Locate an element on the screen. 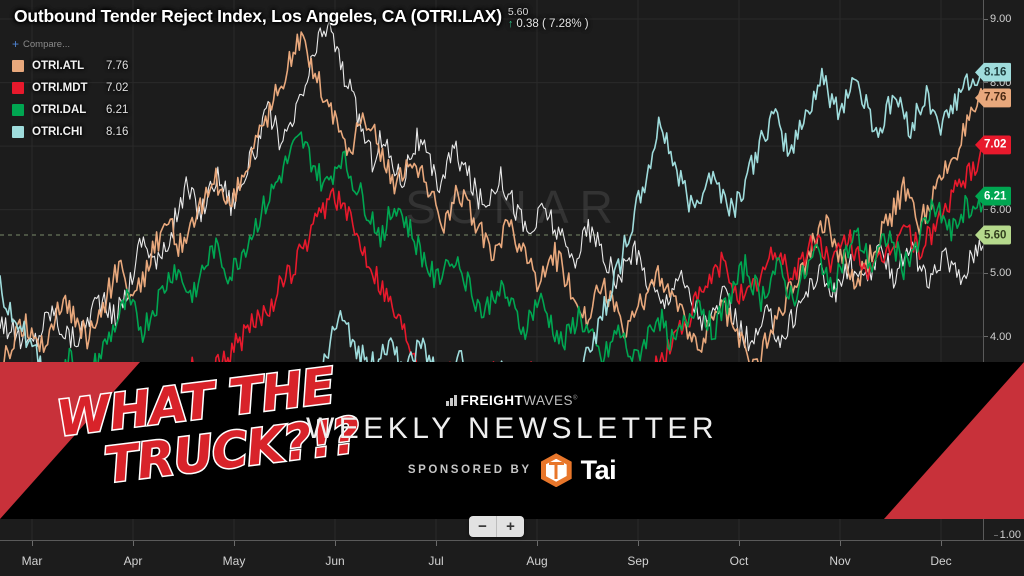 Image resolution: width=1024 pixels, height=576 pixels. x-axis: Mar Apr May Jun Jul Aug Sep Oct Nov Dec 1.00 is located at coordinates (512, 552).